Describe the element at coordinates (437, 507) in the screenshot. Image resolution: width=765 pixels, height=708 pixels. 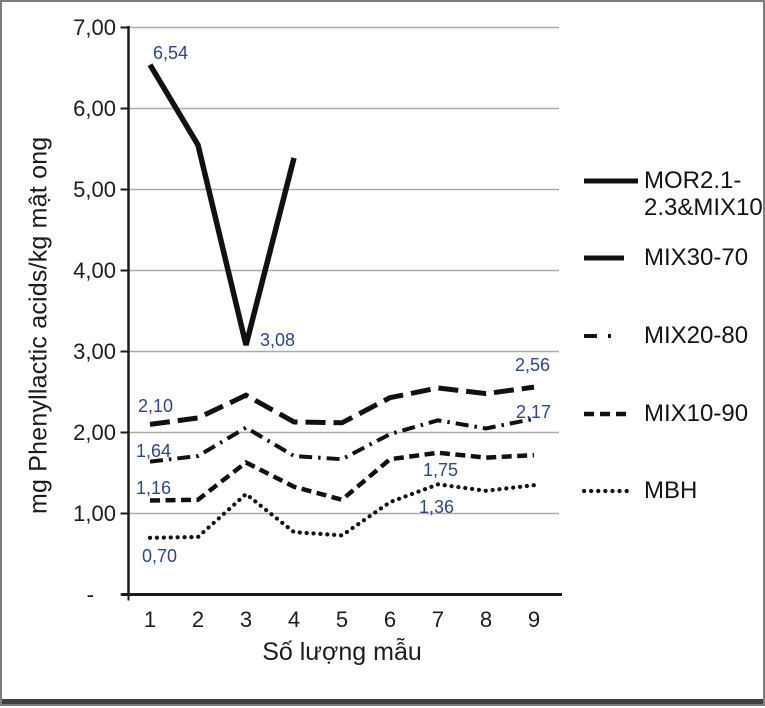
I see `data-label: 1,36` at that location.